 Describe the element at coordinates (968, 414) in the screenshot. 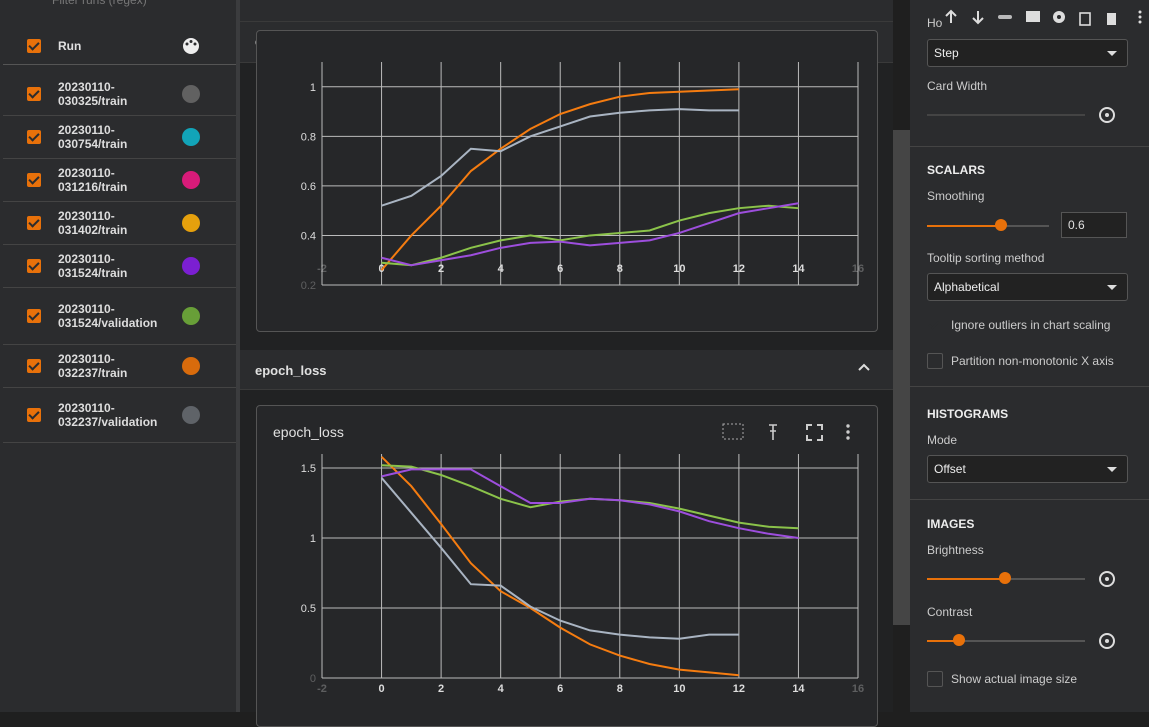

I see `section-title: HISTOGRAMS` at that location.